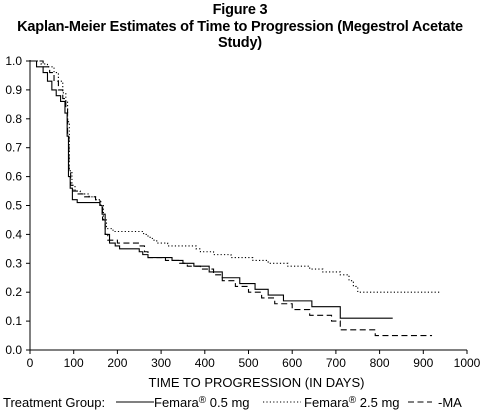 The height and width of the screenshot is (414, 480). Describe the element at coordinates (13, 263) in the screenshot. I see `y-tick-label: 0.3` at that location.